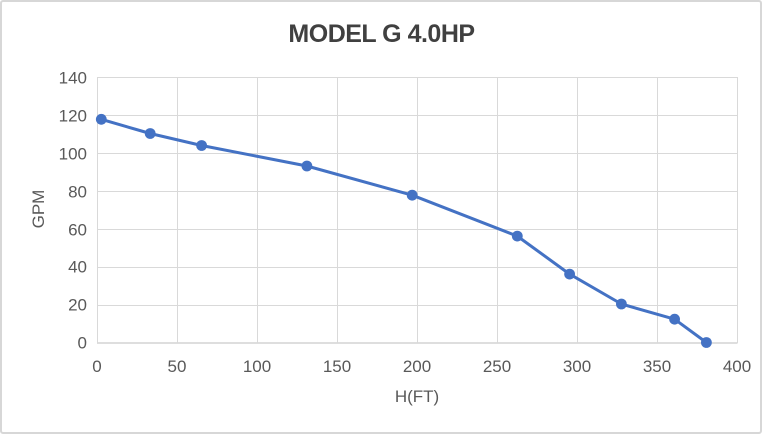 The width and height of the screenshot is (762, 434). Describe the element at coordinates (73, 116) in the screenshot. I see `svg-text: 120` at that location.